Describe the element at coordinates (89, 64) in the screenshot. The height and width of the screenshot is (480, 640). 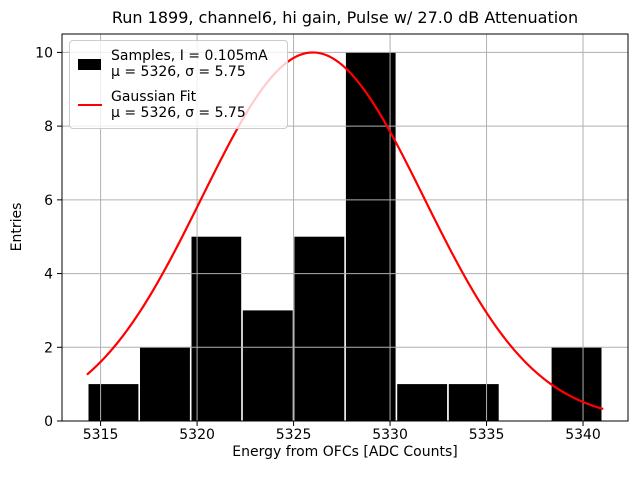
I see `samples-swatch-icon` at that location.